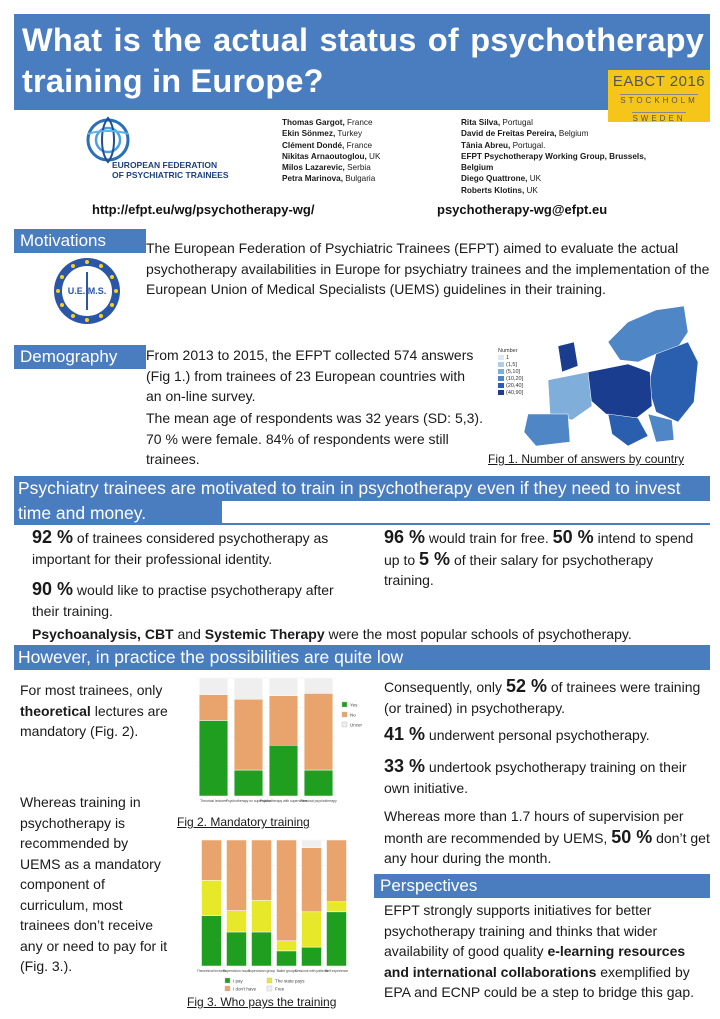 The image size is (720, 1019). I want to click on logo-line2: OF PSYCHIATRIC TRAINEES, so click(170, 175).